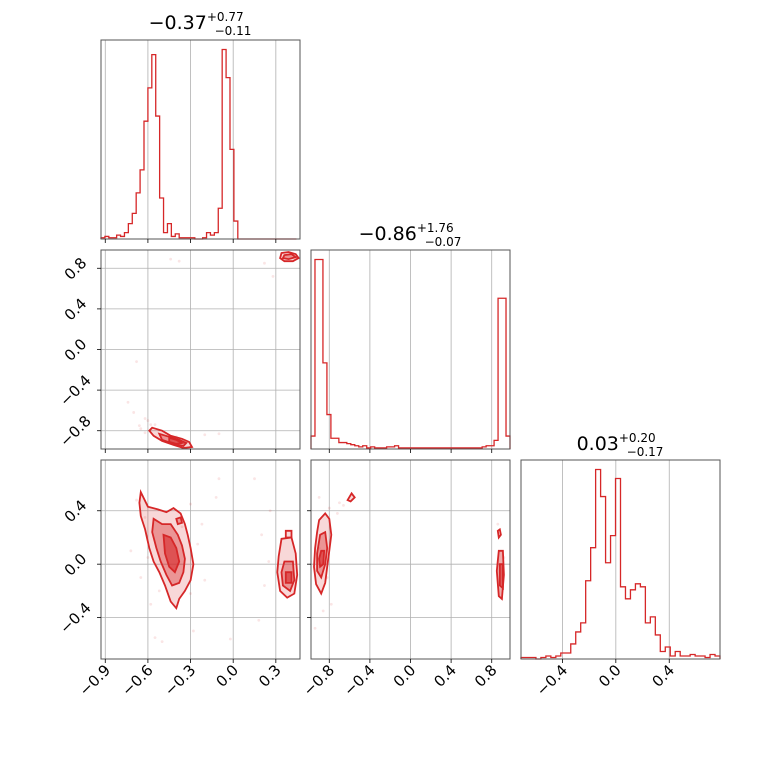 Image resolution: width=760 pixels, height=760 pixels. What do you see at coordinates (76, 269) in the screenshot?
I see `y-tick-label: 0.8` at bounding box center [76, 269].